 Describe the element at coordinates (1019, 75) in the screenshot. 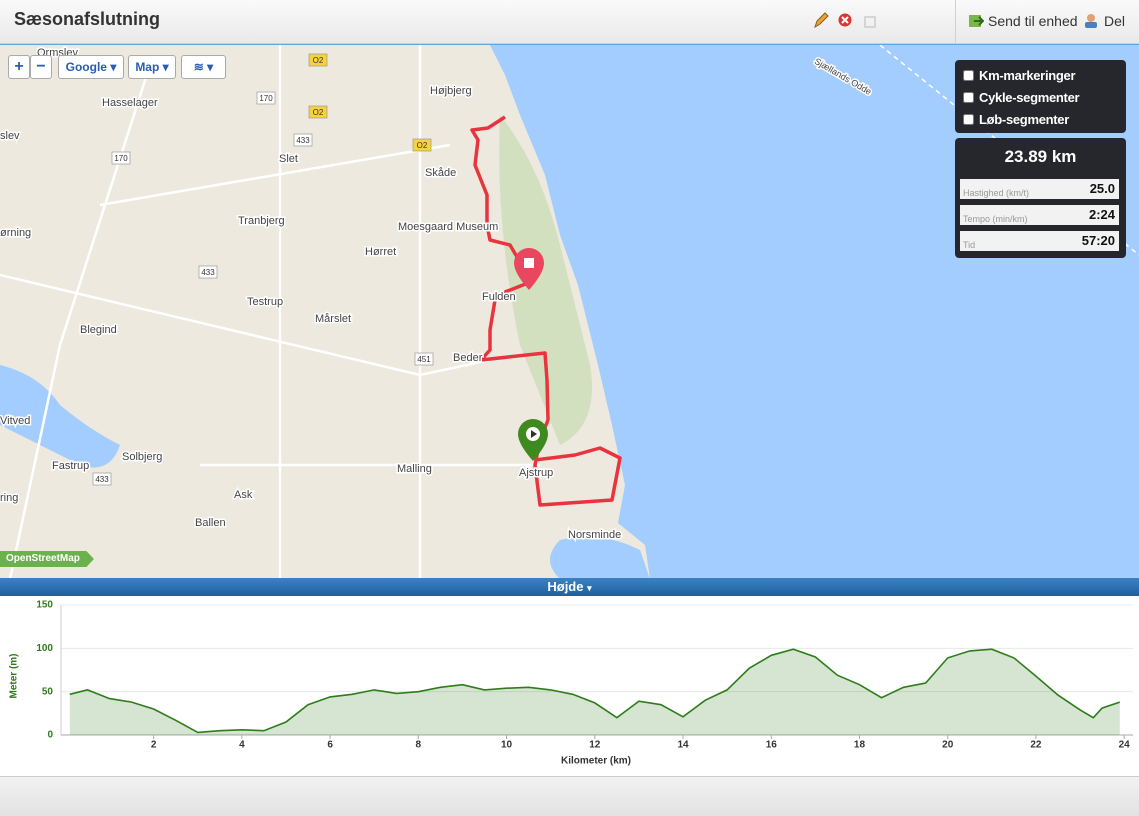

I see `option-row: Km-markeringer` at that location.